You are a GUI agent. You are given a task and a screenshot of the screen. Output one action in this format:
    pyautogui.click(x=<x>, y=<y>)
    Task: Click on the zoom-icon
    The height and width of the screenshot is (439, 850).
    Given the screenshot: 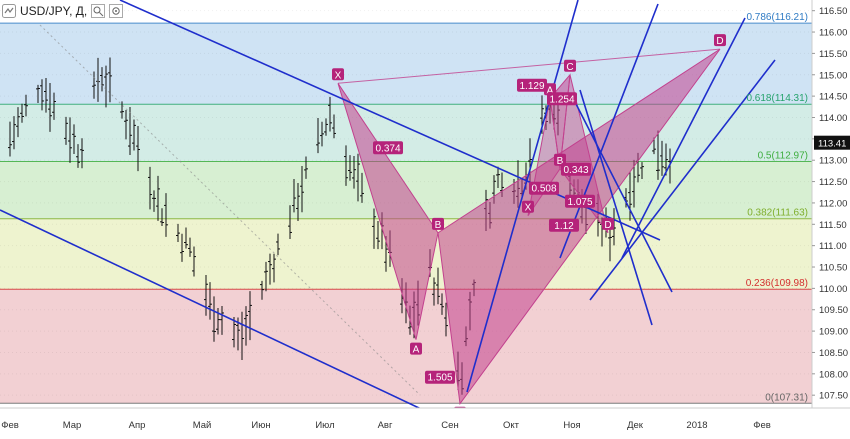 What is the action you would take?
    pyautogui.click(x=98, y=11)
    